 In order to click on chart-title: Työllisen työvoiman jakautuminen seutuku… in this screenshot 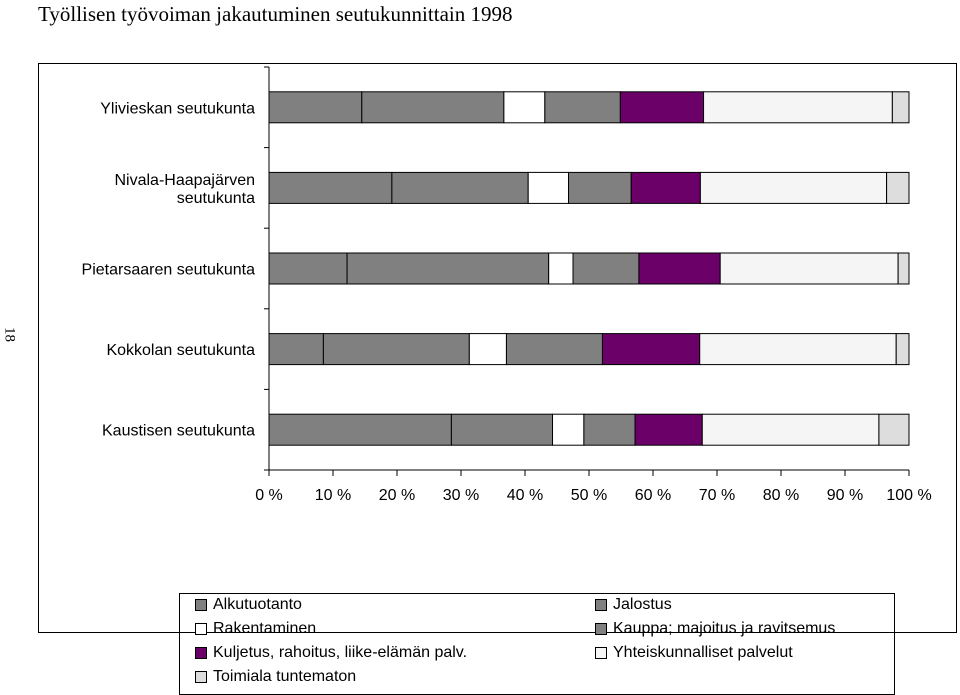, I will do `click(275, 14)`.